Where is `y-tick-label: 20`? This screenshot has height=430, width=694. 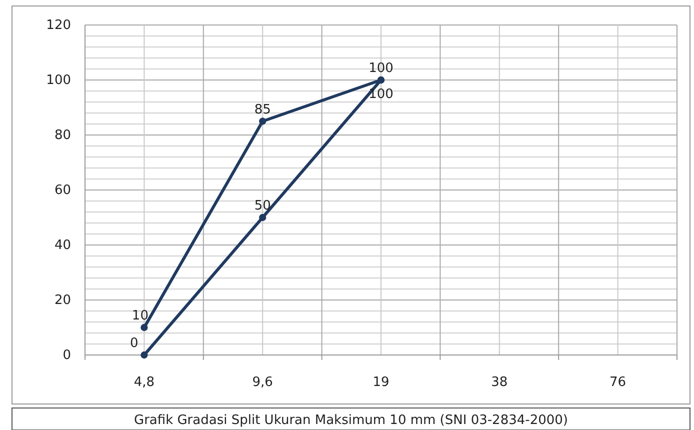 y-tick-label: 20 is located at coordinates (62, 300).